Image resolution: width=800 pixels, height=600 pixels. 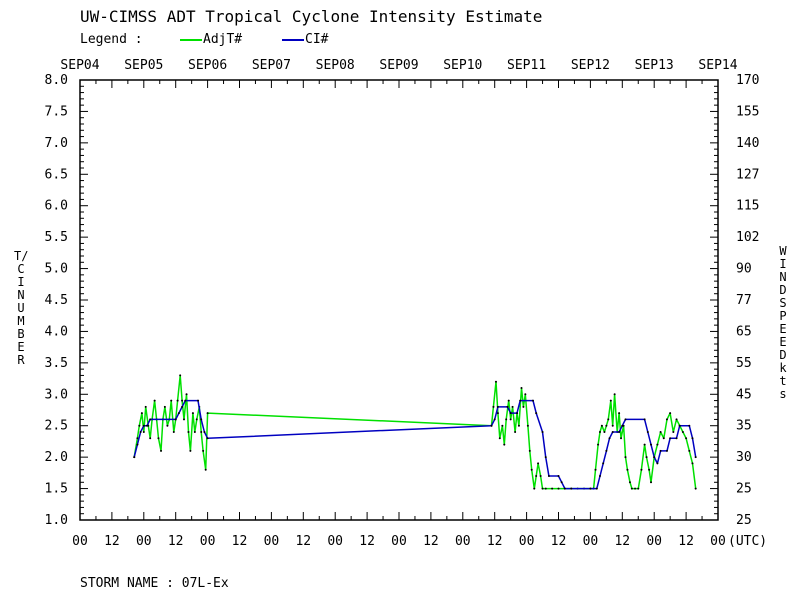 What do you see at coordinates (747, 174) in the screenshot?
I see `y-tick-label-right: 127` at bounding box center [747, 174].